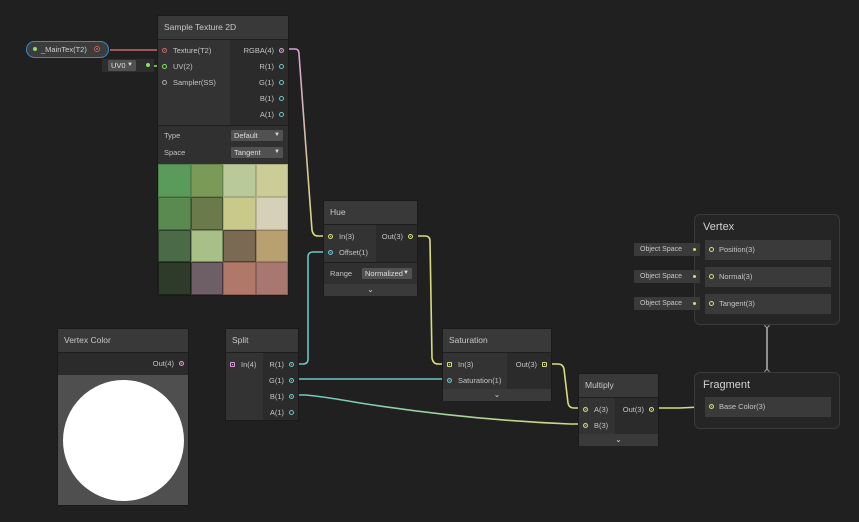 Image resolution: width=859 pixels, height=522 pixels. Describe the element at coordinates (727, 385) in the screenshot. I see `block-title: Fragment` at that location.